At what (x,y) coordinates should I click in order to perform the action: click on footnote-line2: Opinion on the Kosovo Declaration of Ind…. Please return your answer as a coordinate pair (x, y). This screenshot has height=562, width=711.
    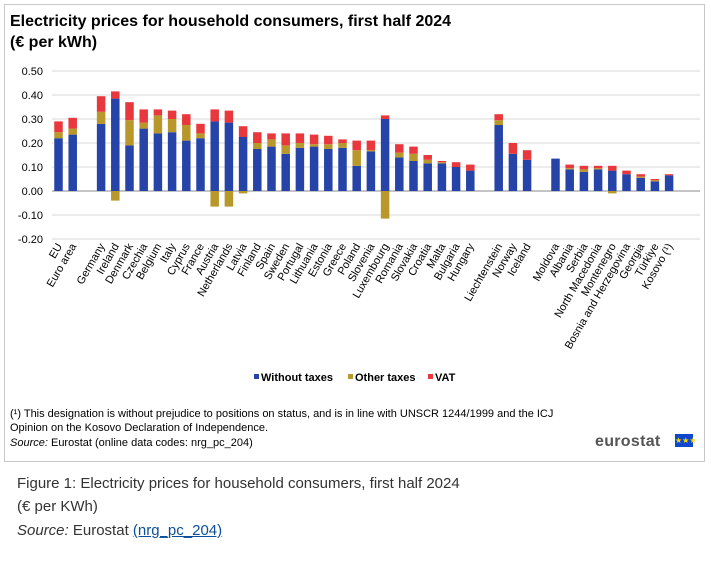
    Looking at the image, I should click on (139, 427).